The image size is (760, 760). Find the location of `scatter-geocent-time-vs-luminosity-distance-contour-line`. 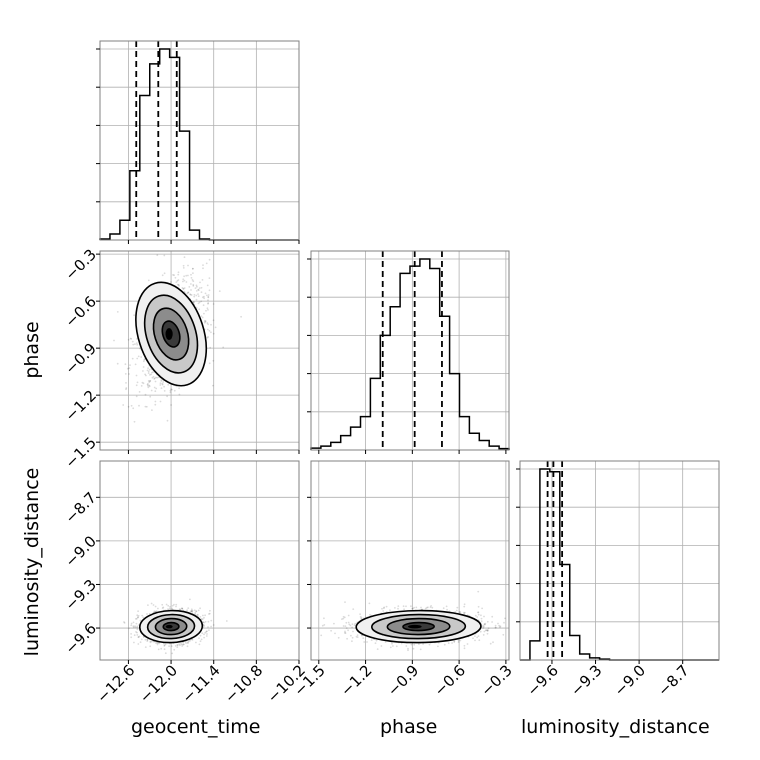

scatter-geocent-time-vs-luminosity-distance-contour-line is located at coordinates (171, 626).